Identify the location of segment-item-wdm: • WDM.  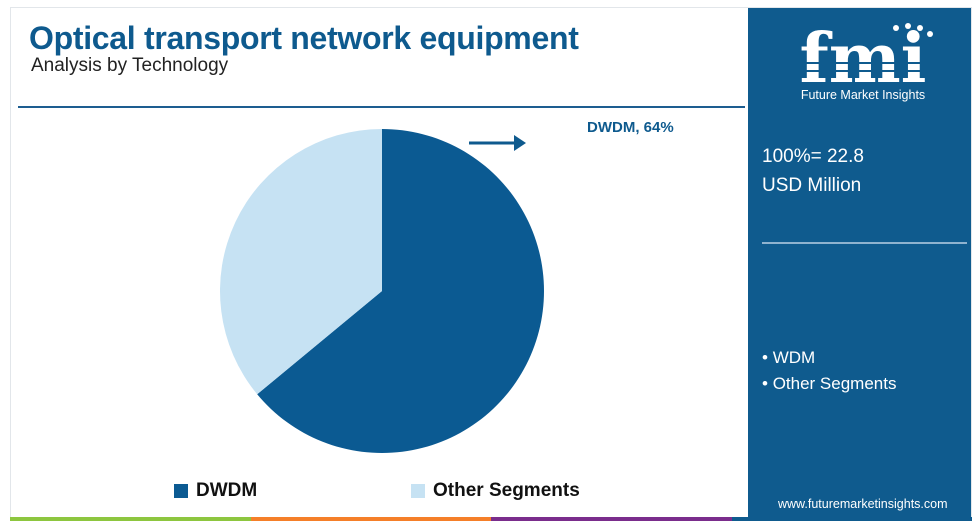
(789, 357).